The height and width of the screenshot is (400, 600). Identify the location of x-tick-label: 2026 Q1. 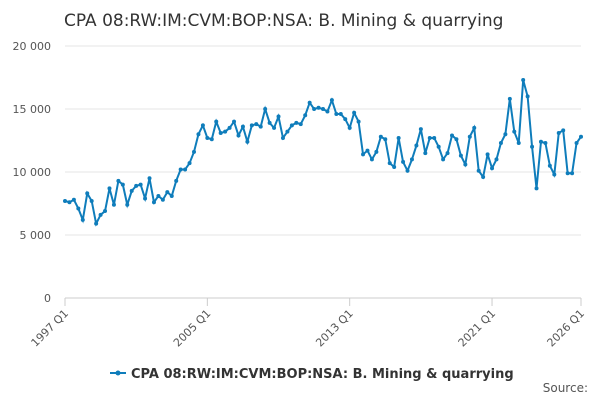
(566, 328).